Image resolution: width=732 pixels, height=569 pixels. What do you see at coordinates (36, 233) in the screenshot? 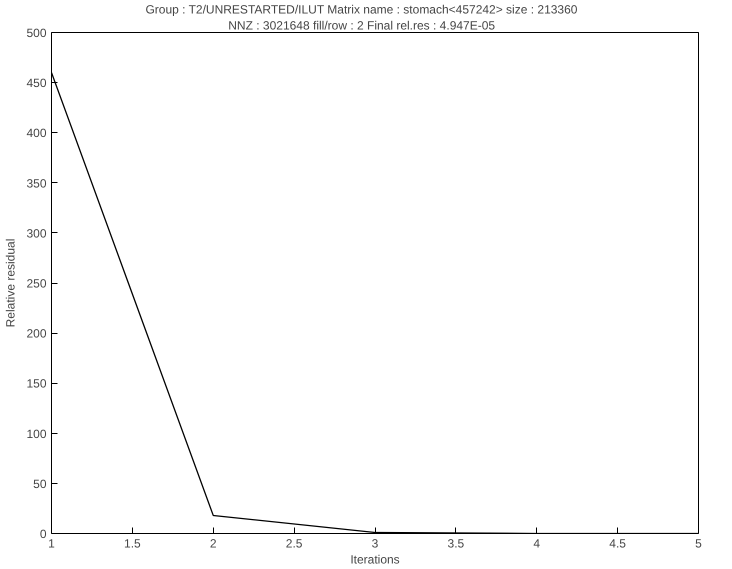
I see `y-tick-label: 300` at bounding box center [36, 233].